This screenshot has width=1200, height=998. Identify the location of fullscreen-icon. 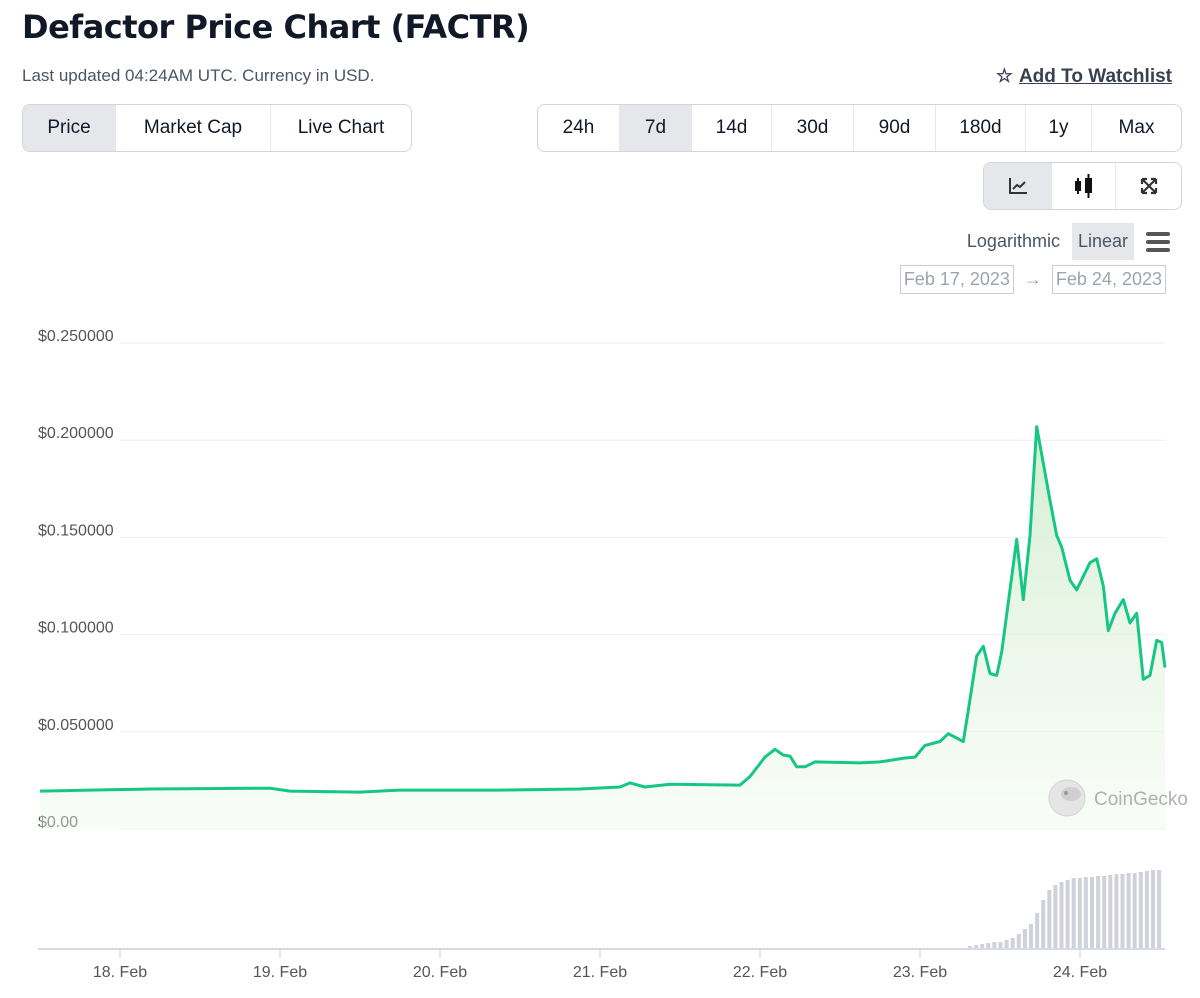
(1148, 186).